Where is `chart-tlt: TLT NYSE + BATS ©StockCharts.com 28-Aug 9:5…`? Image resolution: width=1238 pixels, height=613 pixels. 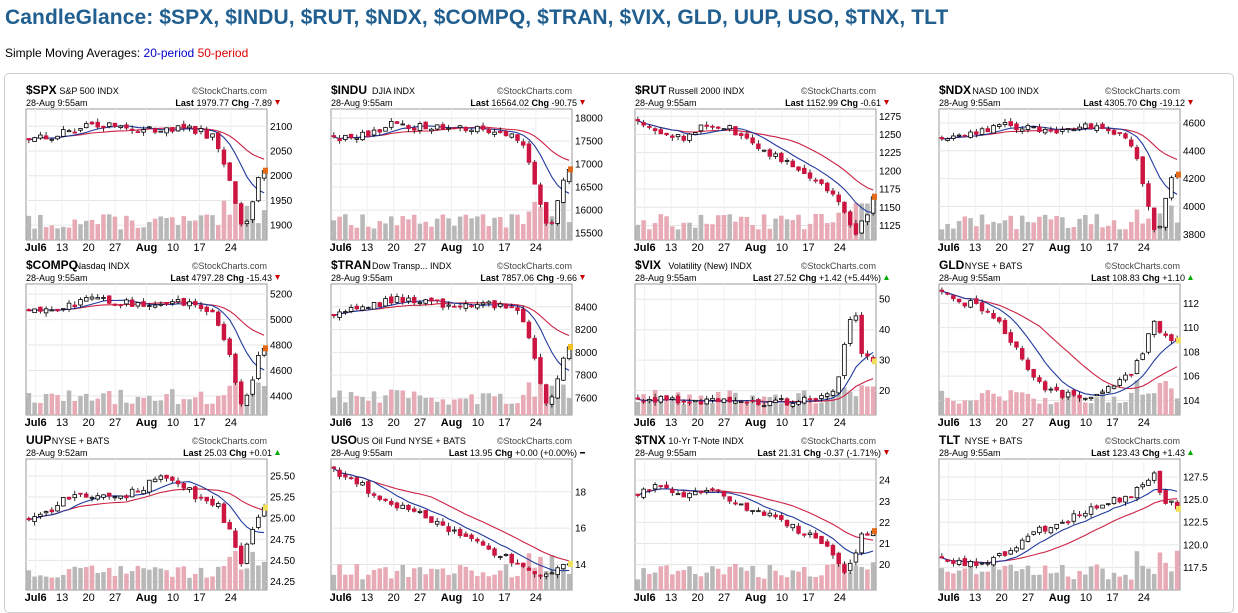 chart-tlt: TLT NYSE + BATS ©StockCharts.com 28-Aug 9:5… is located at coordinates (1073, 521).